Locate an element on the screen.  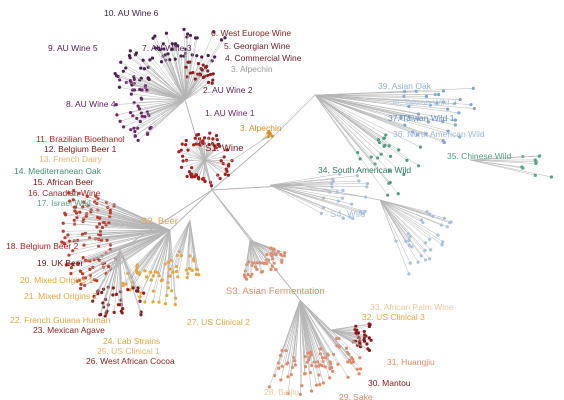
clade-label: 33. African Palm Wine is located at coordinates (412, 307).